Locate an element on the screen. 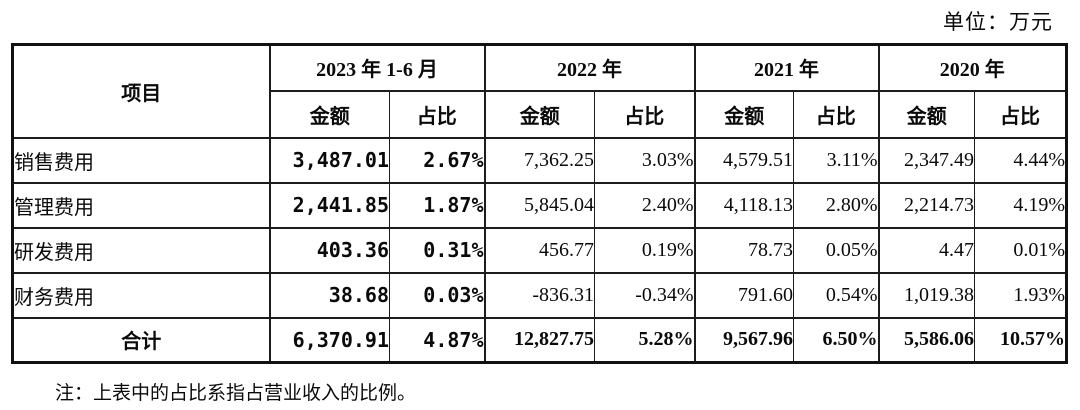  ratio-cell: 5.28% is located at coordinates (645, 340).